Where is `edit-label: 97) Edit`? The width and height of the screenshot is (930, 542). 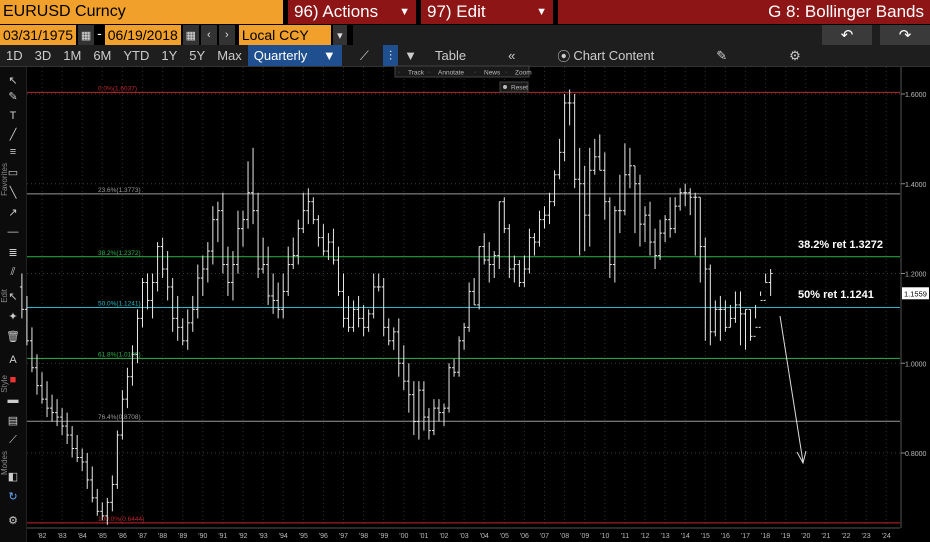 edit-label: 97) Edit is located at coordinates (456, 11).